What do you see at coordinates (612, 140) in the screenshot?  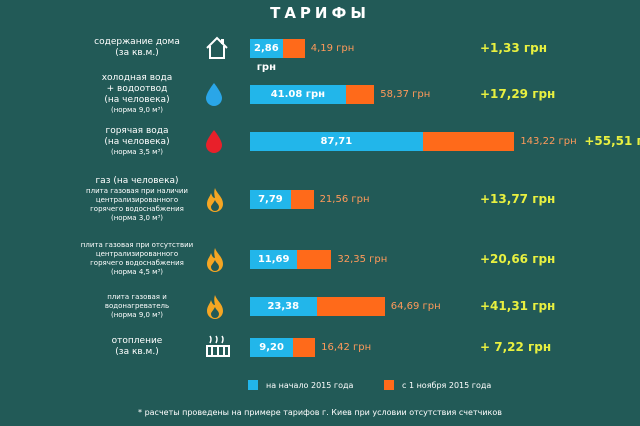 I see `difference-value: +55,51 грн` at bounding box center [612, 140].